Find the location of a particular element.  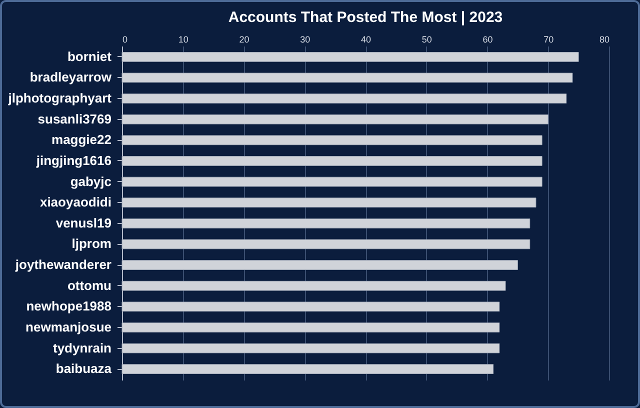

y-tick-label: venusl19 is located at coordinates (84, 222).